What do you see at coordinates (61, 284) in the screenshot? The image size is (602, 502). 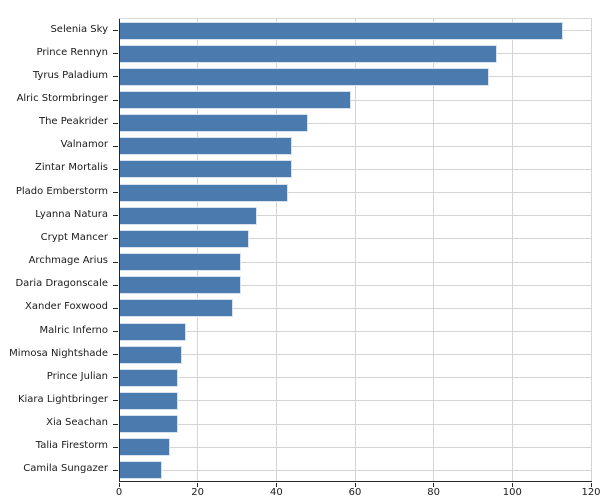 I see `y-axis-label: Daria Dragonscale` at bounding box center [61, 284].